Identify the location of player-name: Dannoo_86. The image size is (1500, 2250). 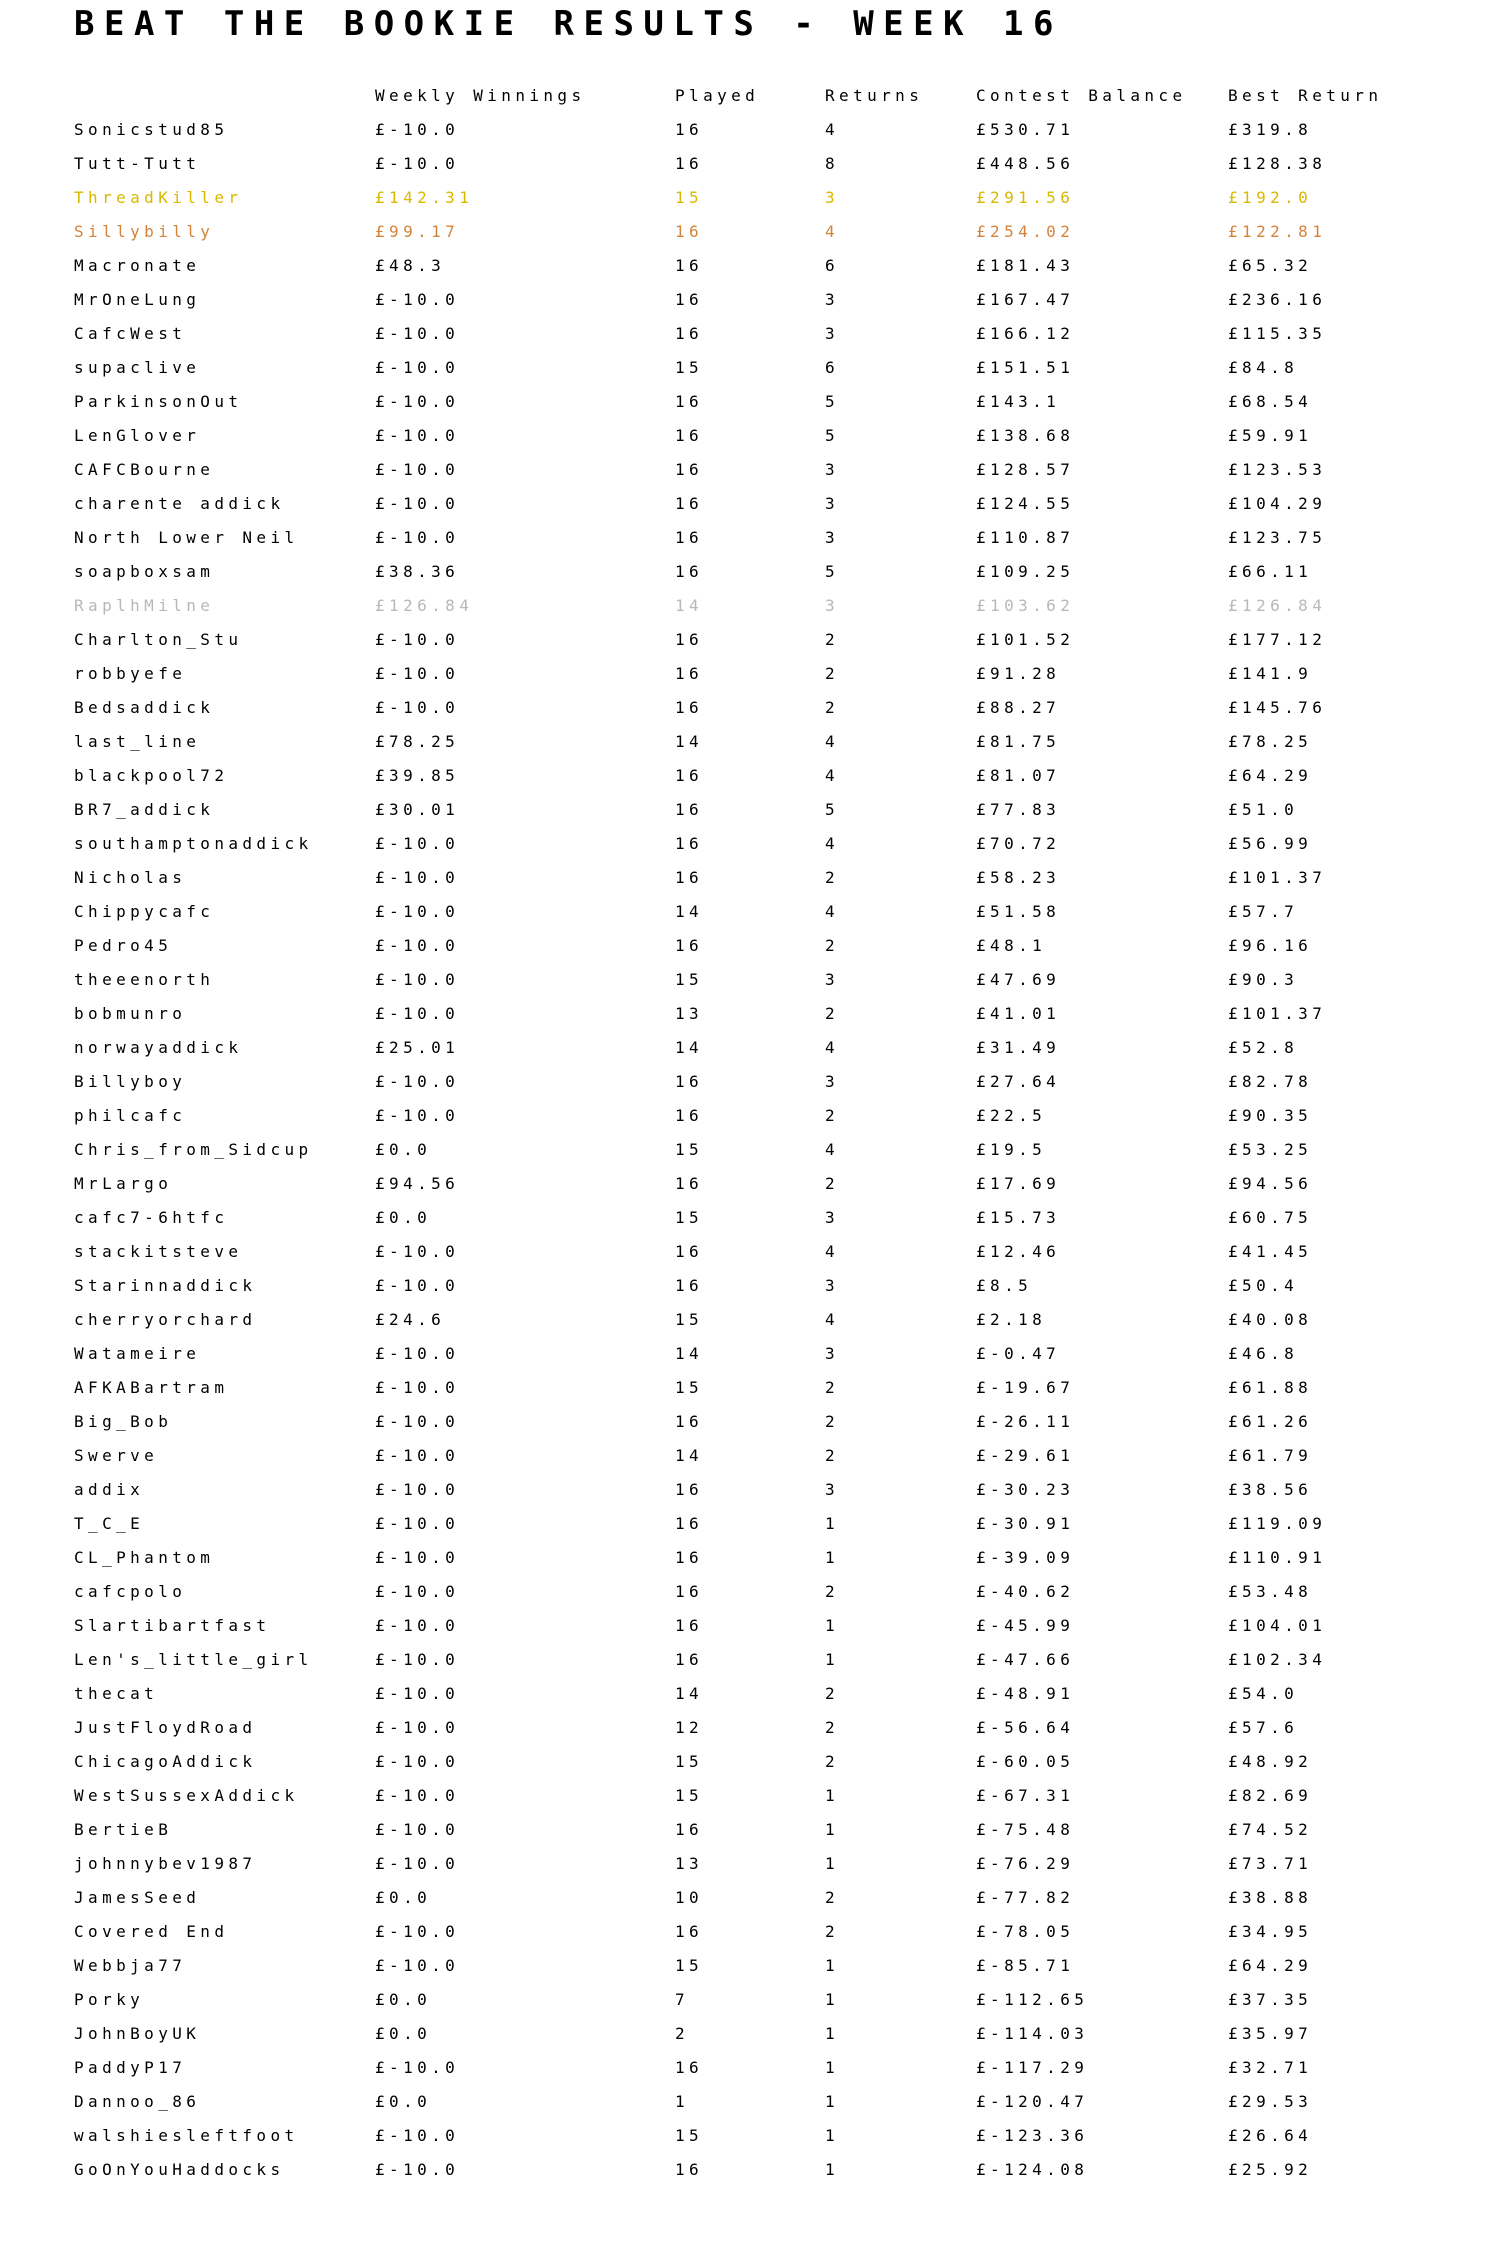
(137, 2101).